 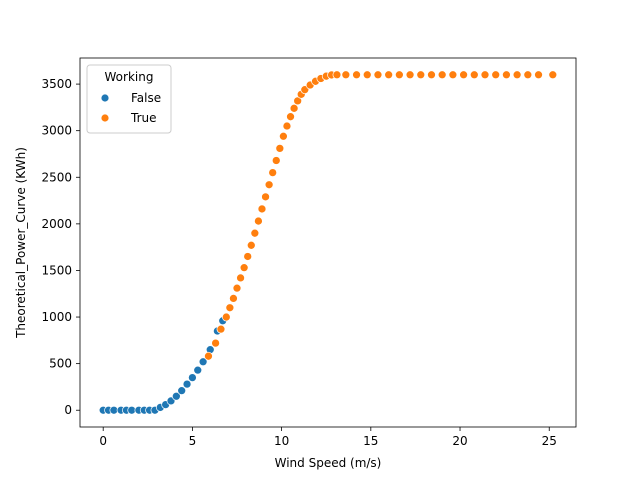 I want to click on legend-marker-false, so click(x=105, y=98).